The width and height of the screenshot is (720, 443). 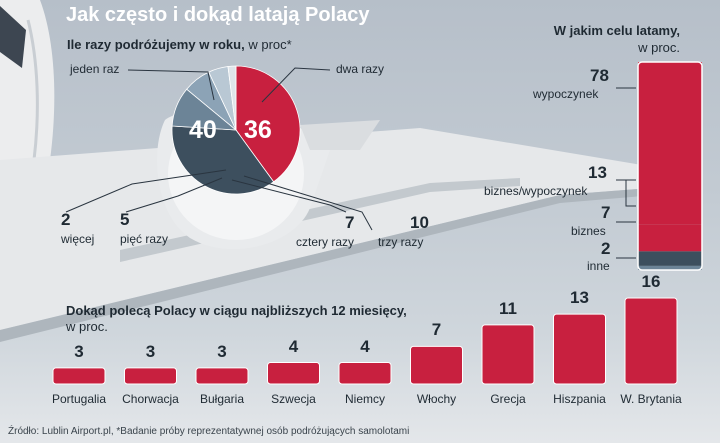 I want to click on bar-value-portugalia: 3, so click(x=79, y=351).